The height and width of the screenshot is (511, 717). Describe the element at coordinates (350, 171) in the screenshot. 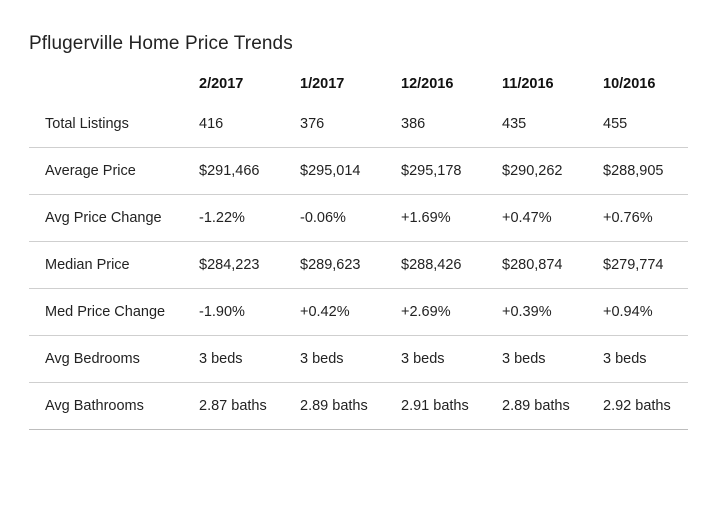

I see `table-cell: $295,014` at that location.